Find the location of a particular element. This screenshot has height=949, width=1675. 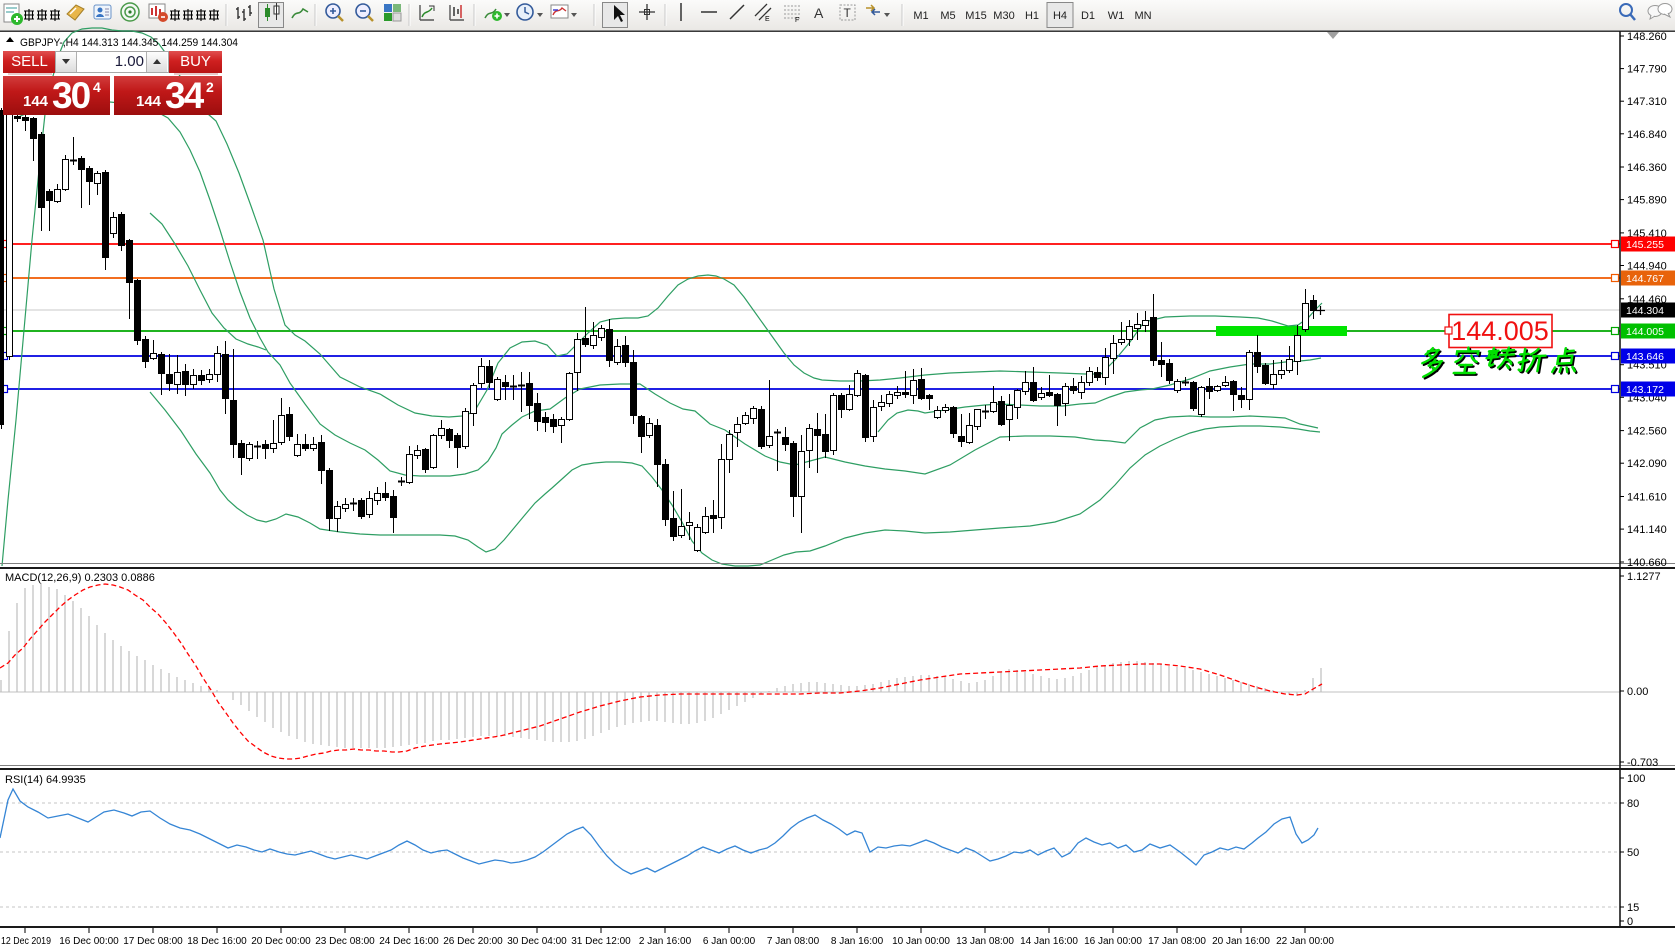

svg-text: M15 is located at coordinates (975, 16).